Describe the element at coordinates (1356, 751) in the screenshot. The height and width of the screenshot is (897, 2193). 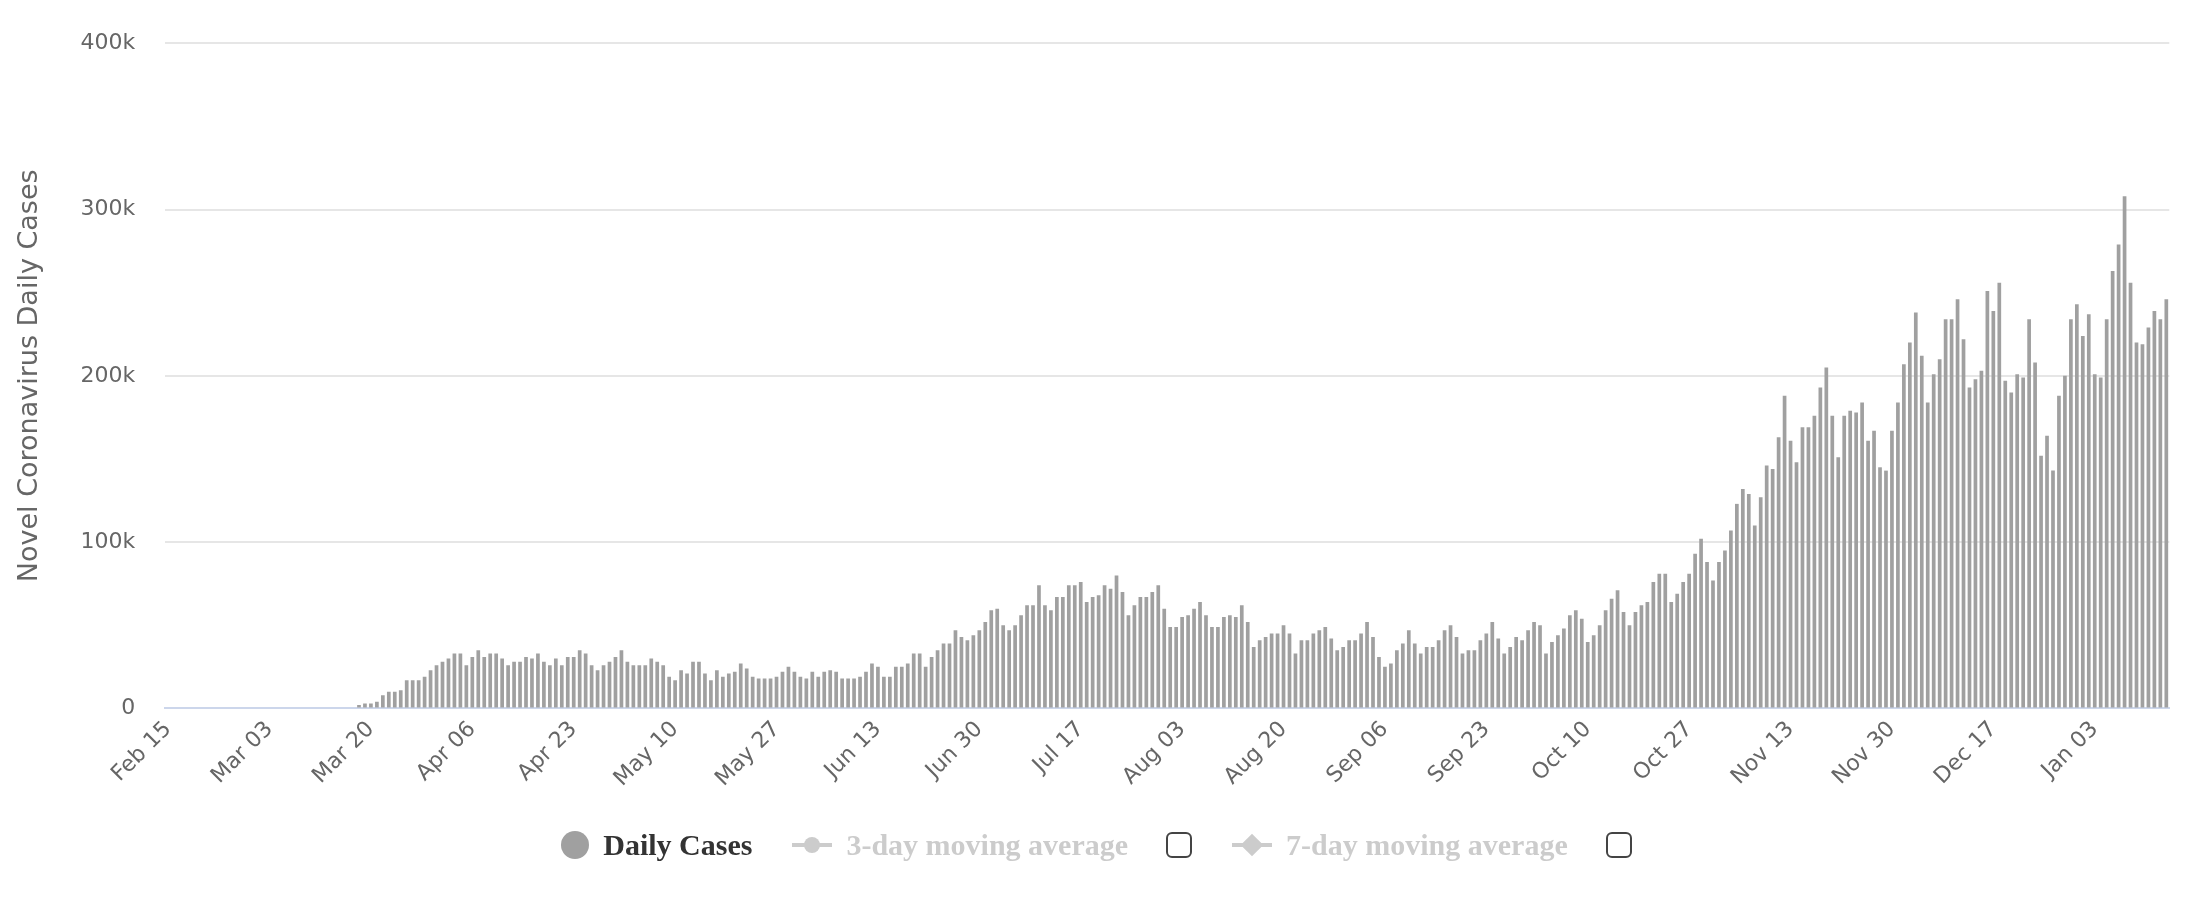
I see `x-tick-label: Sep 06` at that location.